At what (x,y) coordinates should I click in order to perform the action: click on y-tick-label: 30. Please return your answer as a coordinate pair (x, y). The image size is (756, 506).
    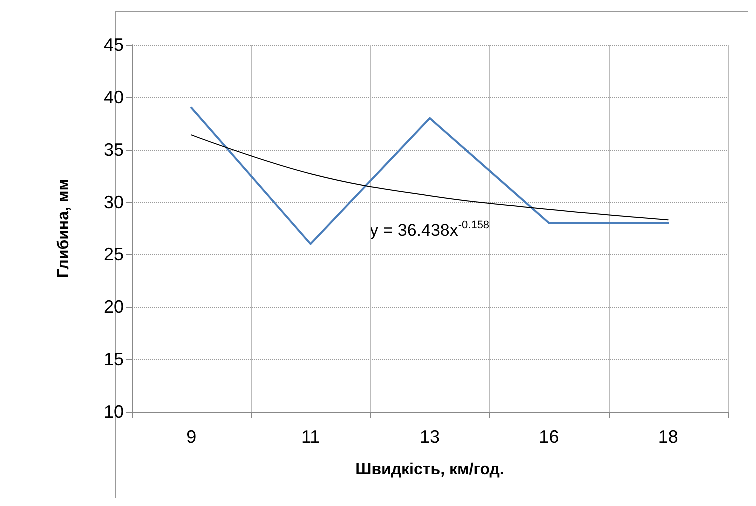
    Looking at the image, I should click on (114, 202).